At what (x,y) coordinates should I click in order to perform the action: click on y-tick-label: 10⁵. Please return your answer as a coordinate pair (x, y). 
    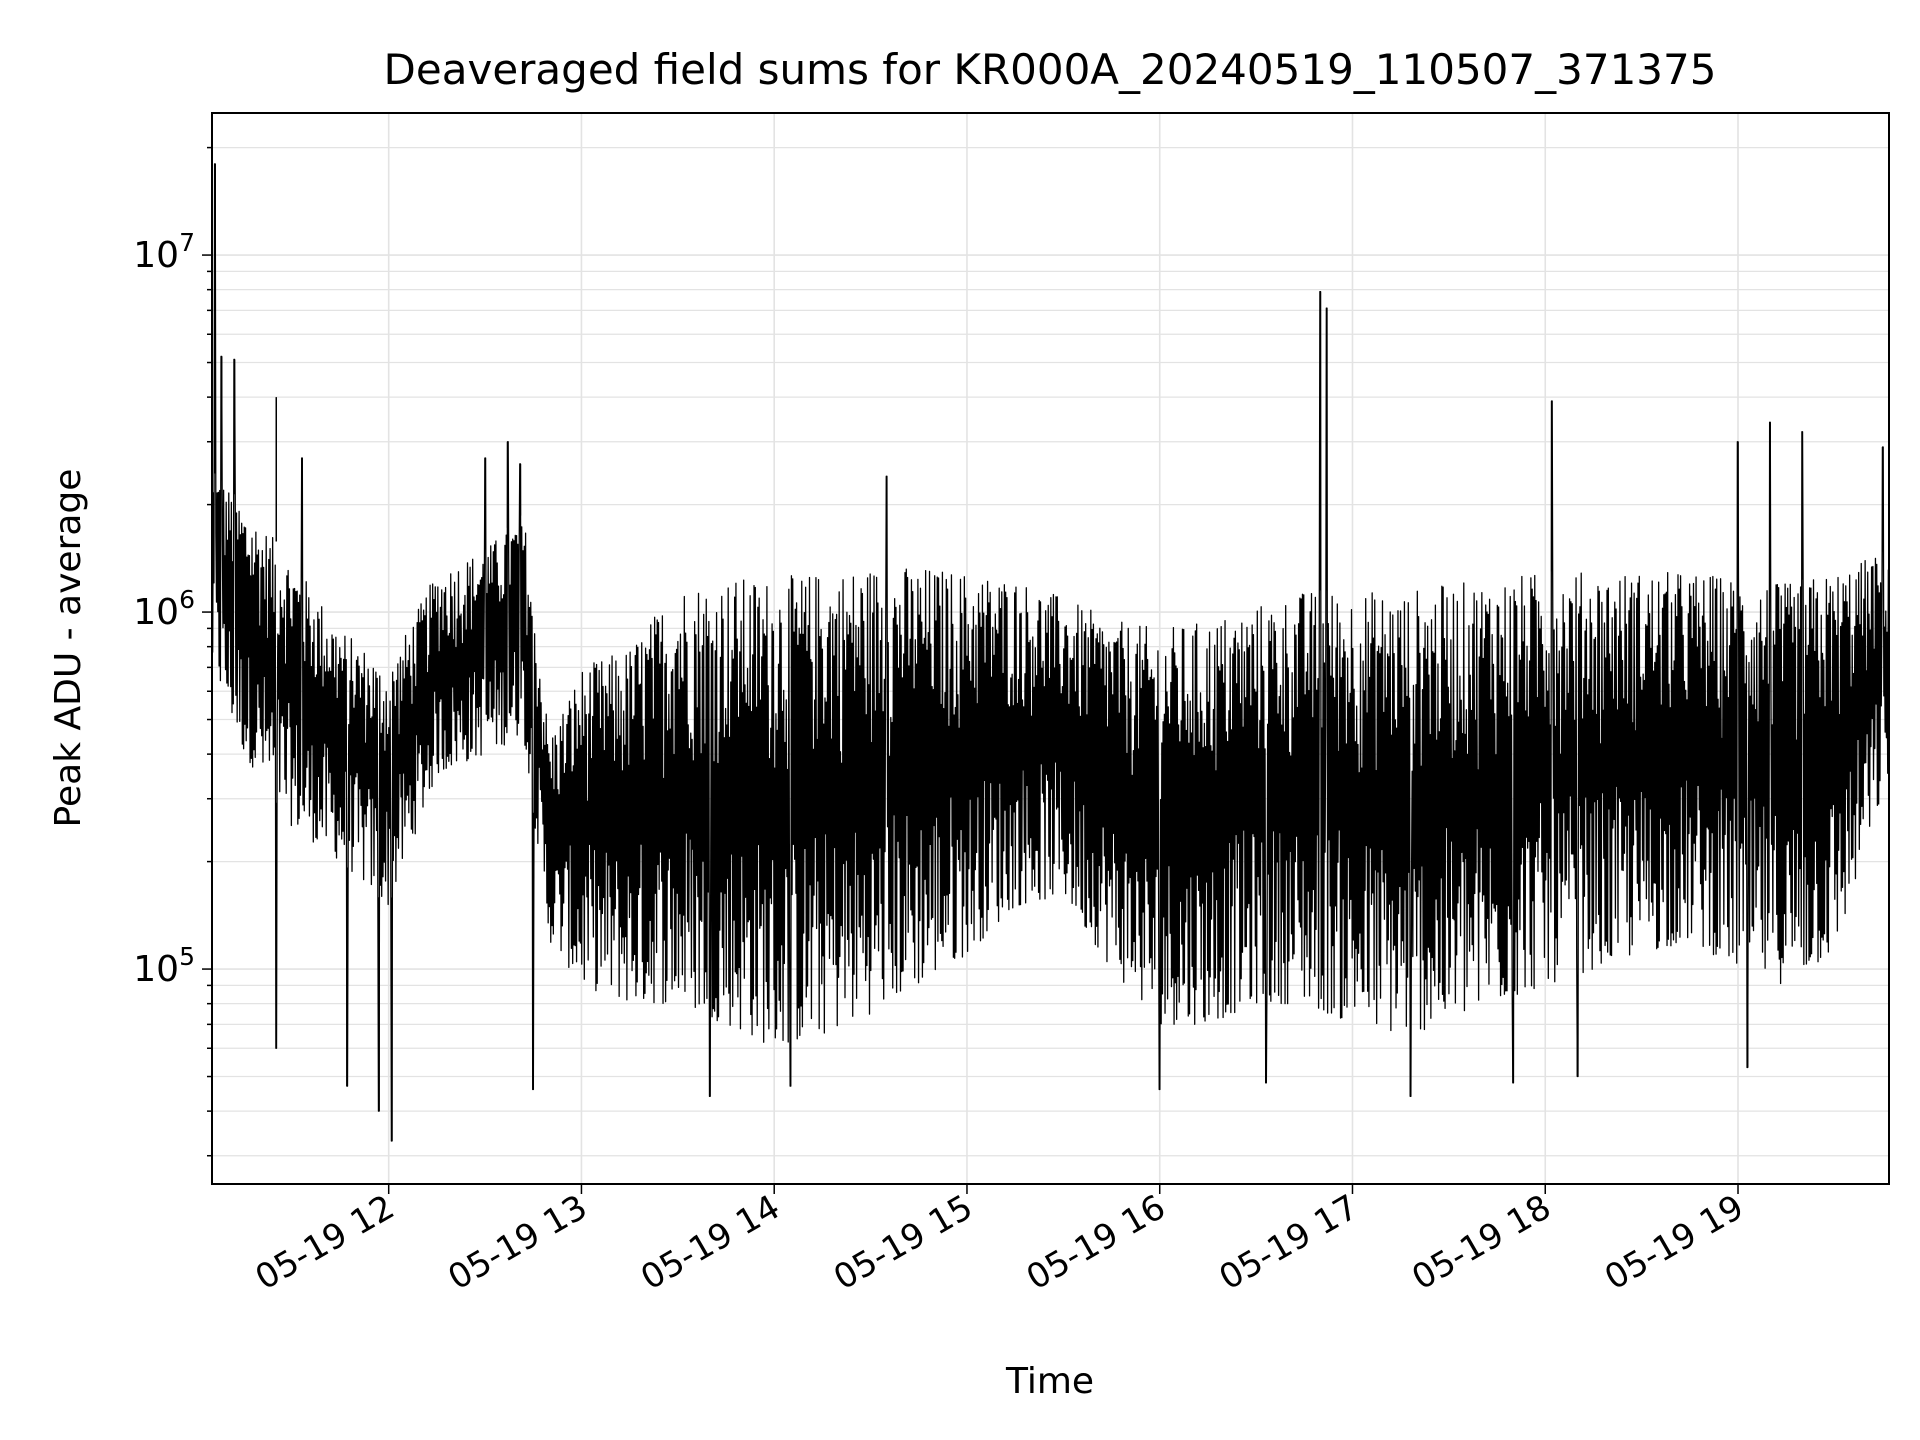
    Looking at the image, I should click on (164, 966).